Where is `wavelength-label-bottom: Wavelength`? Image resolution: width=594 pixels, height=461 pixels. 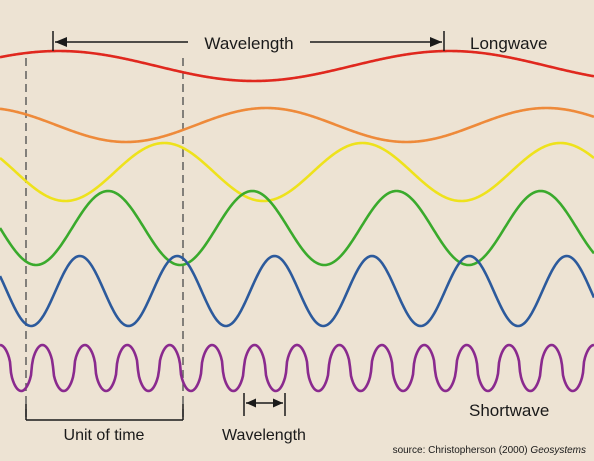
wavelength-label-bottom: Wavelength is located at coordinates (264, 435).